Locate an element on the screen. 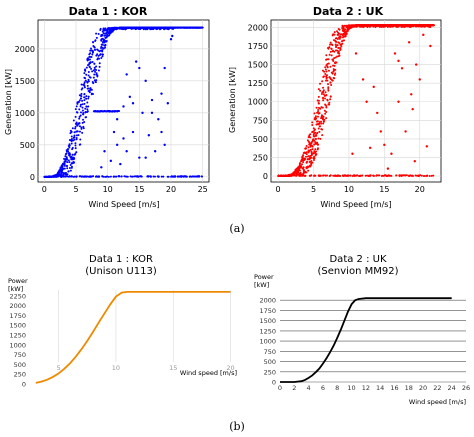 This screenshot has width=474, height=437. x-tick-label: 10 is located at coordinates (116, 368).